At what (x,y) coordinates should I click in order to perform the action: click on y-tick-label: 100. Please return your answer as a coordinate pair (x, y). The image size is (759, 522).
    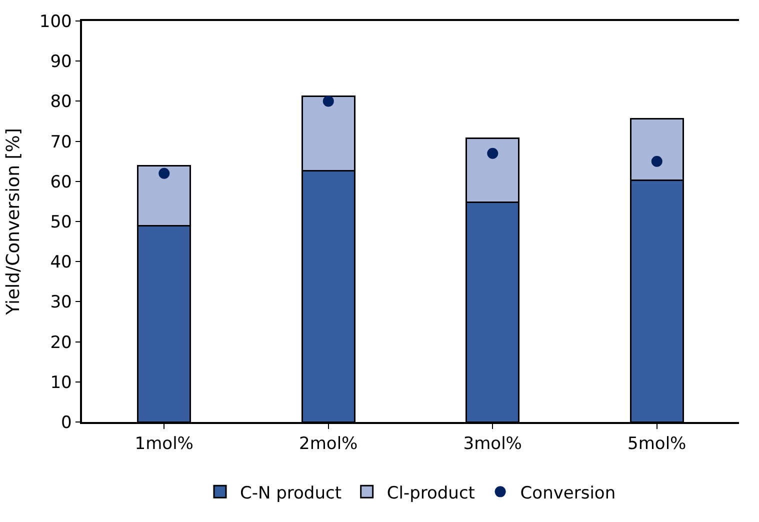
    Looking at the image, I should click on (55, 22).